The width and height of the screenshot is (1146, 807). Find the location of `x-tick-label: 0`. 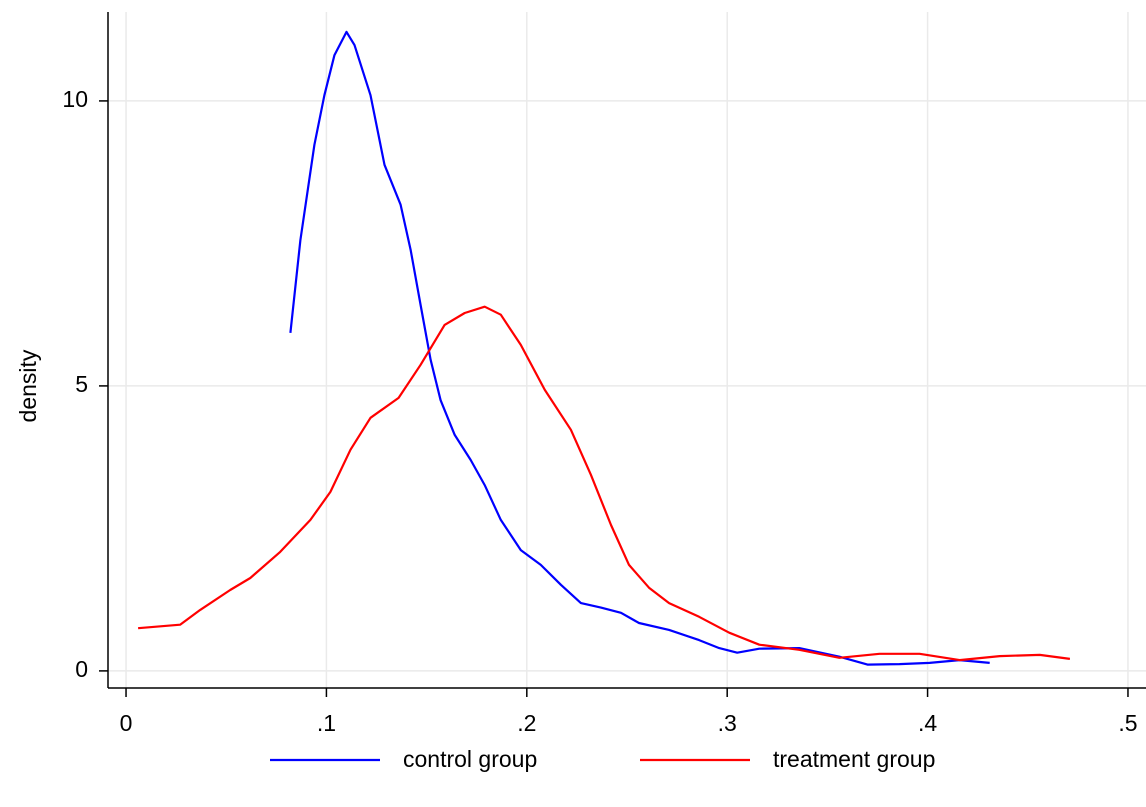

x-tick-label: 0 is located at coordinates (126, 723).